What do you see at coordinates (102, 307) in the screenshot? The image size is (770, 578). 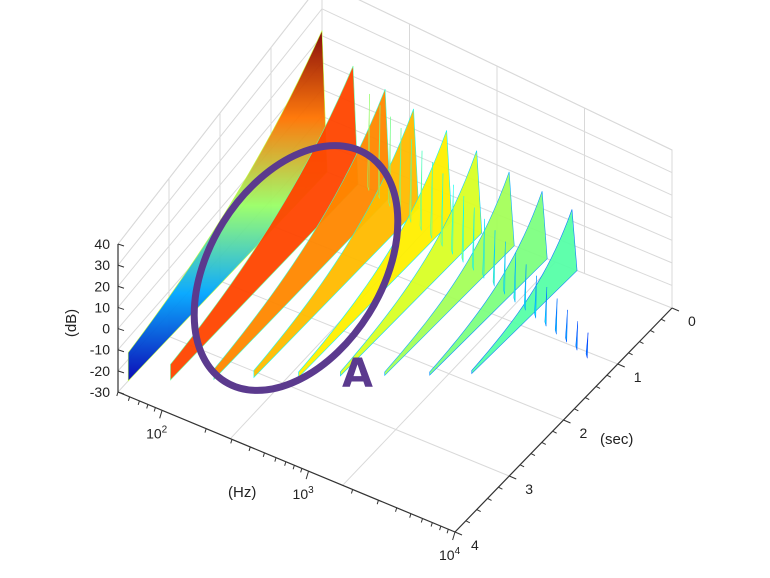 I see `z-tick-label: 10` at bounding box center [102, 307].